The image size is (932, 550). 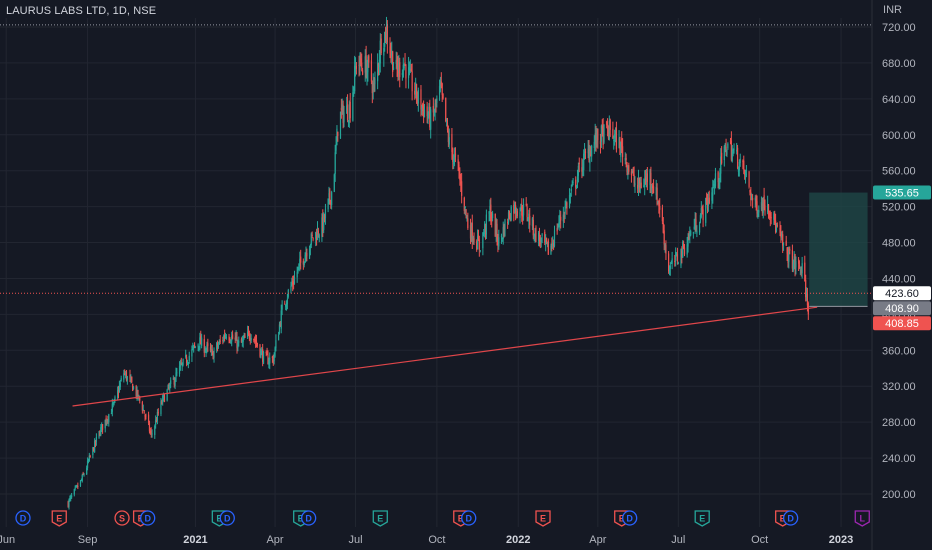 What do you see at coordinates (7, 540) in the screenshot?
I see `x-tick-label: Jun` at bounding box center [7, 540].